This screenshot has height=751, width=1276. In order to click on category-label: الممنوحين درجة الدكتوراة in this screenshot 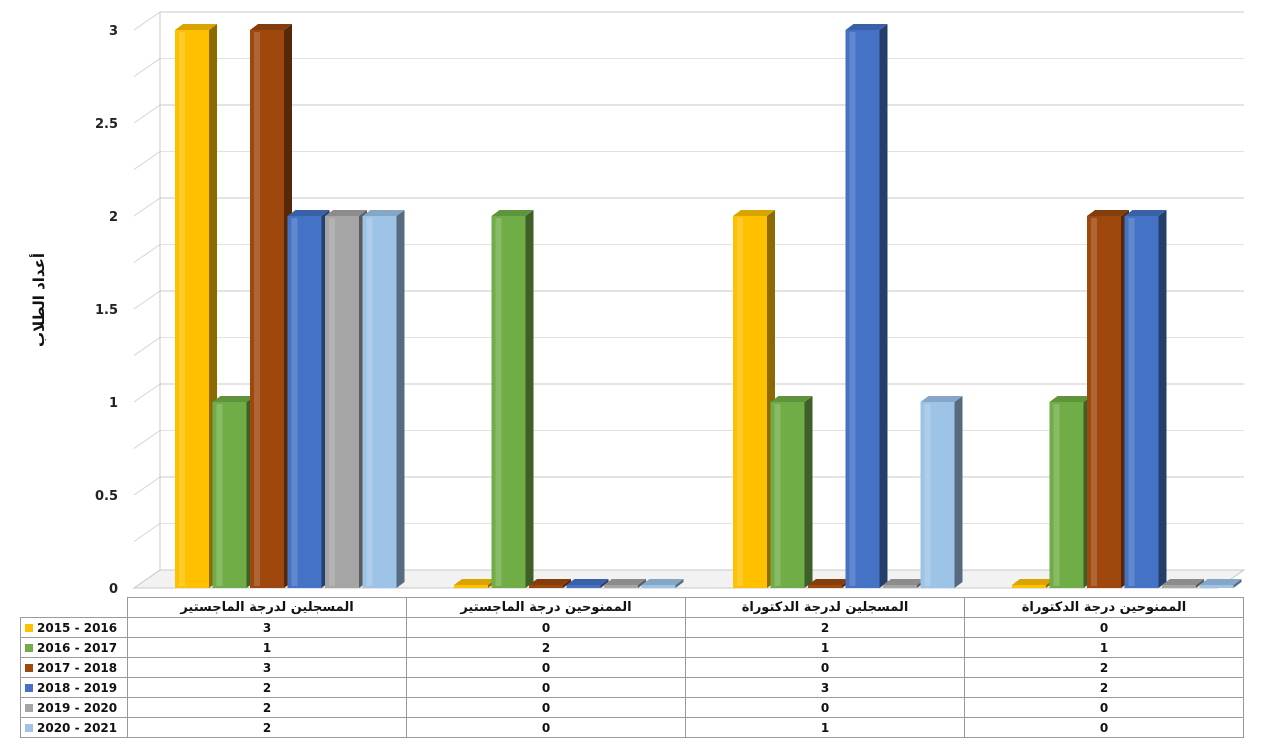, I will do `click(1104, 607)`.